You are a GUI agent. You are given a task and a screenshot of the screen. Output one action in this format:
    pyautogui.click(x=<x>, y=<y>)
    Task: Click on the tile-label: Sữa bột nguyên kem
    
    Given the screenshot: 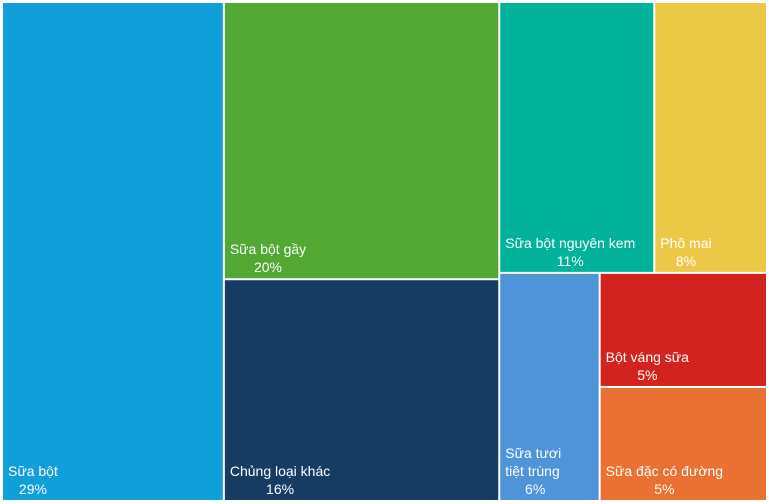 What is the action you would take?
    pyautogui.click(x=570, y=243)
    